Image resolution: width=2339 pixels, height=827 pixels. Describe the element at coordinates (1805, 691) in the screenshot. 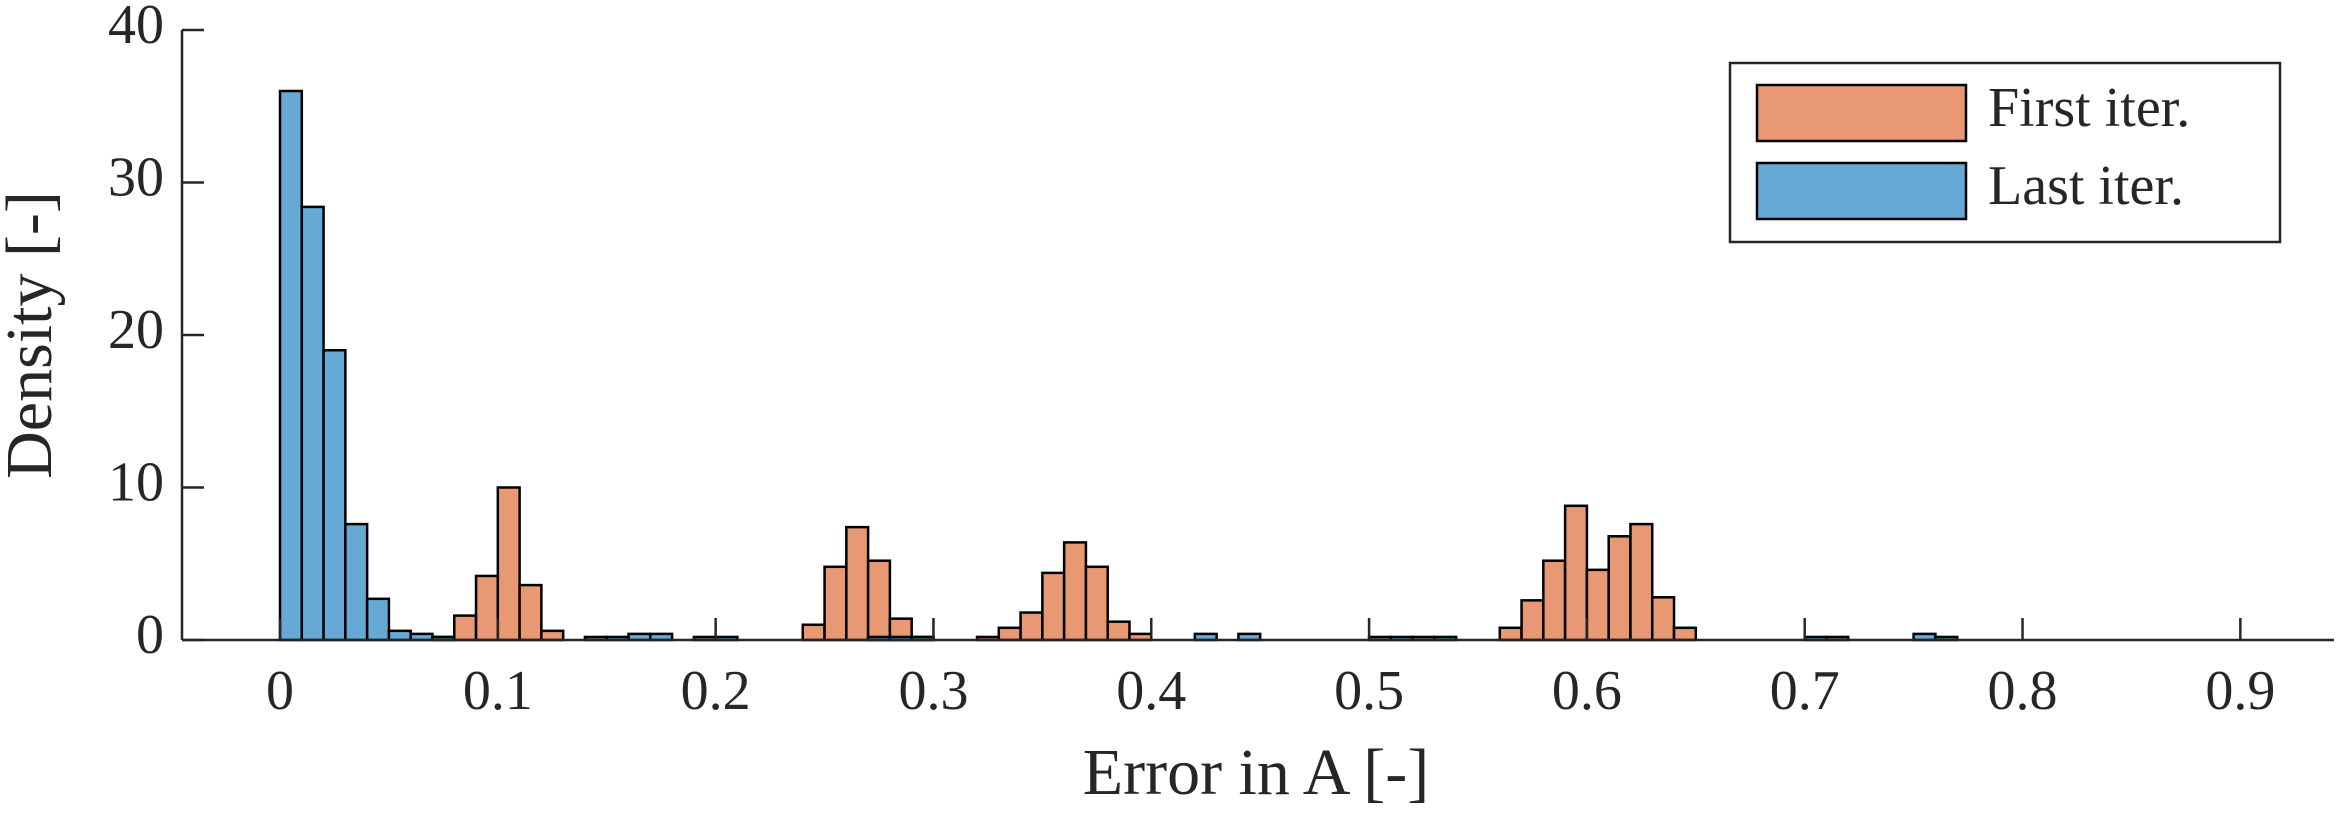

I see `x-tick-label: 0.7` at that location.